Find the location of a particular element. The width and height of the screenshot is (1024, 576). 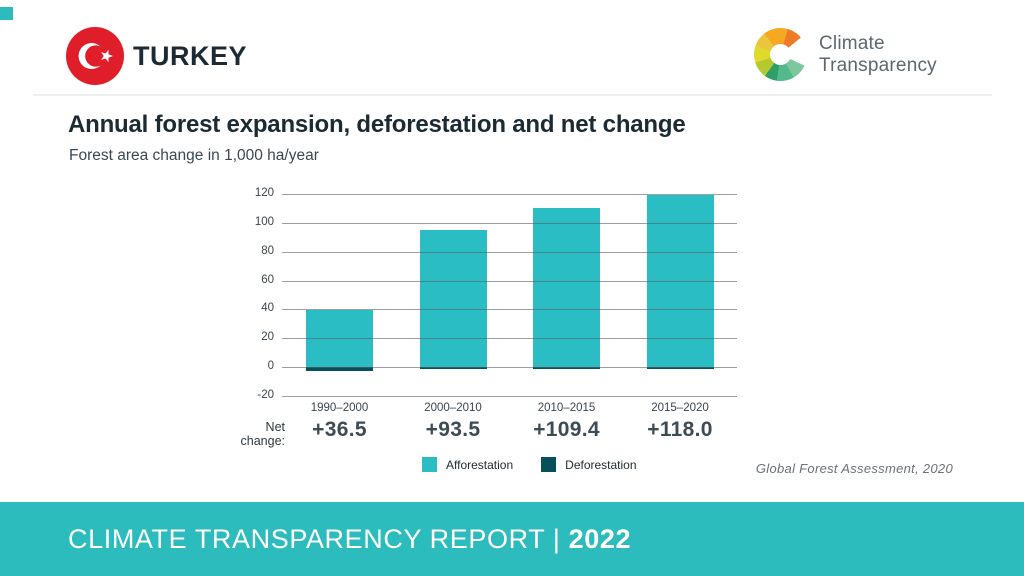

logo-line1: Climate is located at coordinates (852, 43).